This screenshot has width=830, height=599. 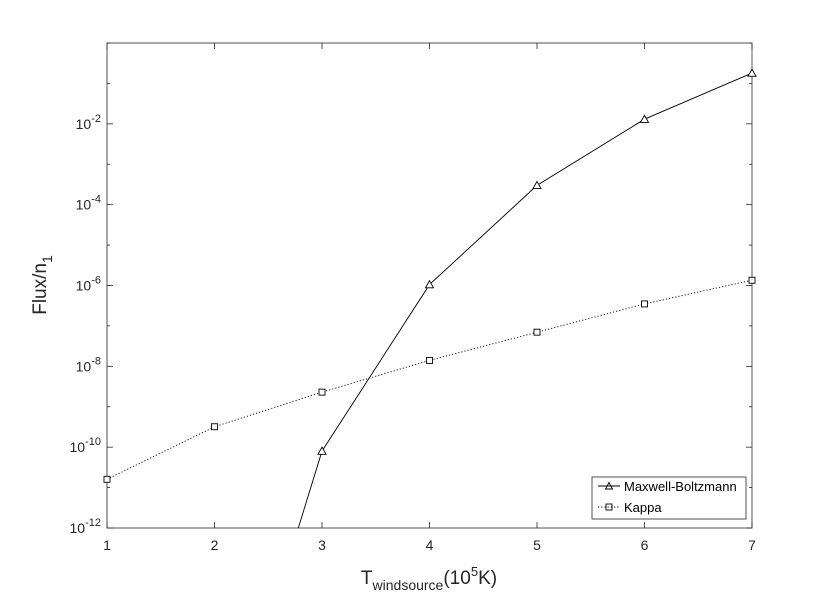 I want to click on y-axis-label-subscript: 1, so click(x=47, y=259).